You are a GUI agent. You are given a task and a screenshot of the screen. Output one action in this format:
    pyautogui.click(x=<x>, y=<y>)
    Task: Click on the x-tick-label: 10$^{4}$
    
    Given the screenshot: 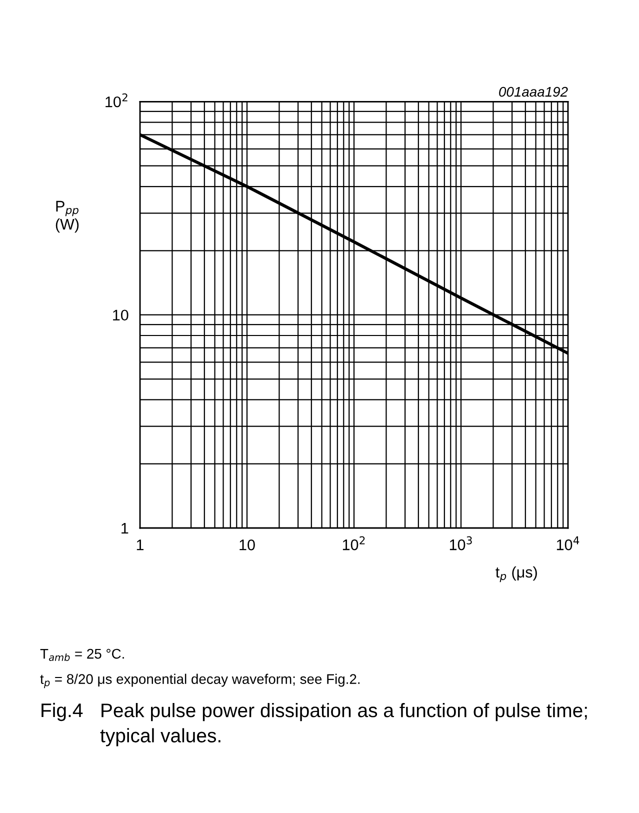 What is the action you would take?
    pyautogui.click(x=568, y=543)
    